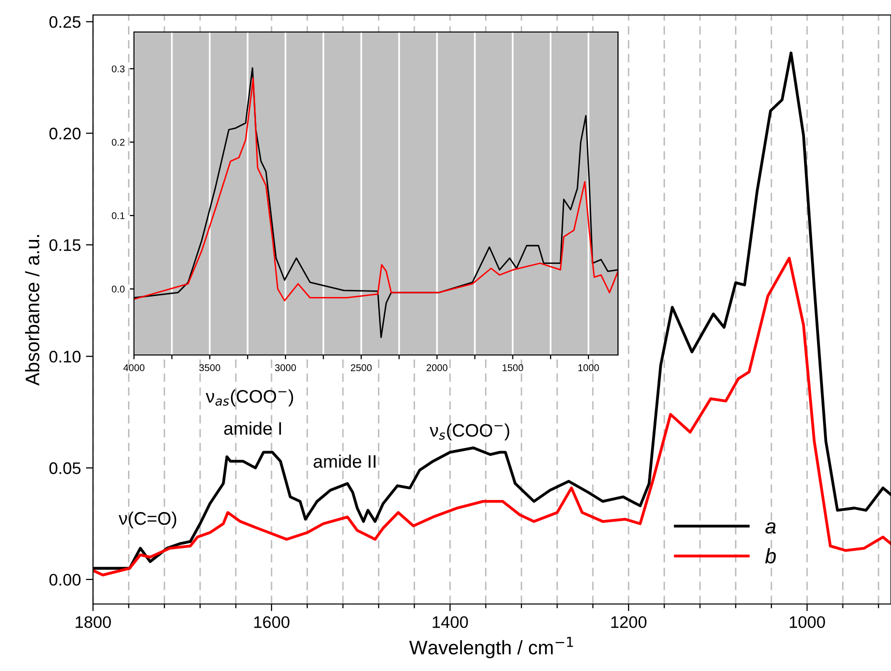  What do you see at coordinates (285, 368) in the screenshot?
I see `x-tick-label: 3000` at bounding box center [285, 368].